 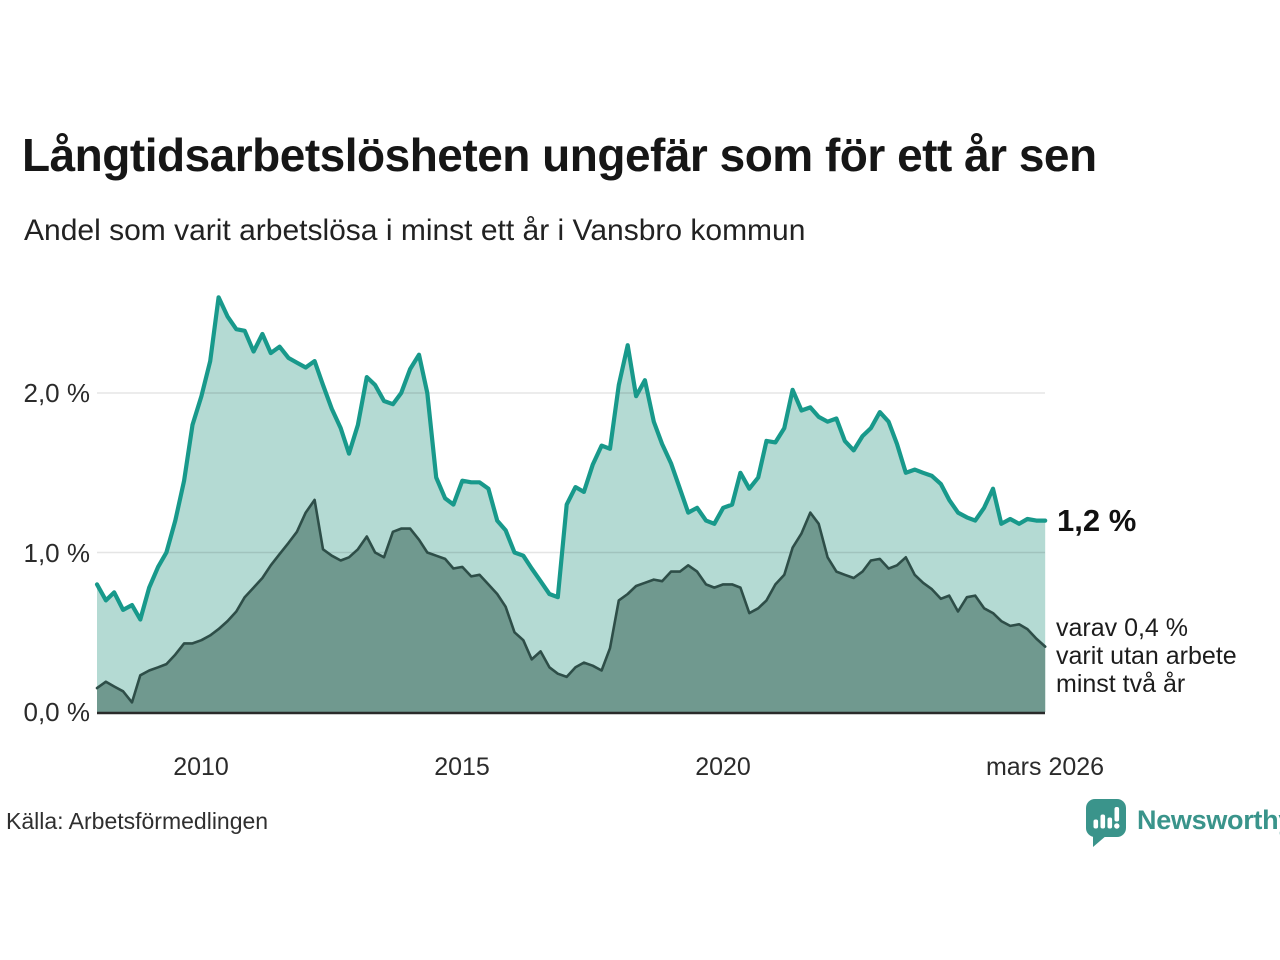 I want to click on x-tick-label-2015: 2015, so click(x=462, y=767).